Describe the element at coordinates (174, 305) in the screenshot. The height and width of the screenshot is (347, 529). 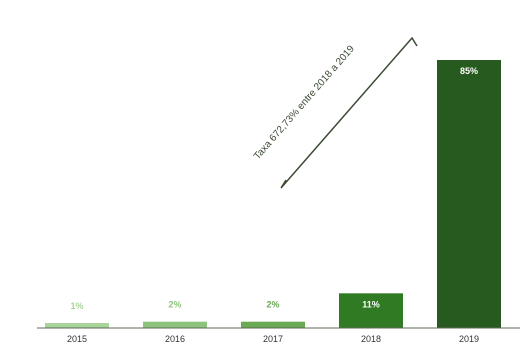
I see `data-label-2016: 2%` at that location.